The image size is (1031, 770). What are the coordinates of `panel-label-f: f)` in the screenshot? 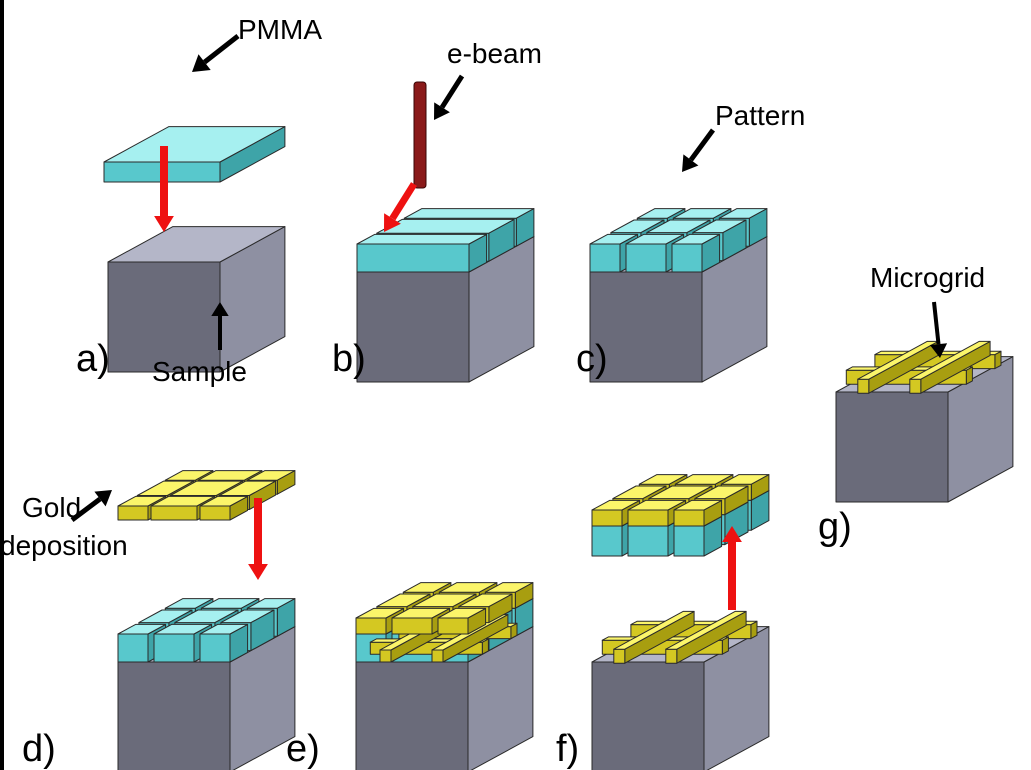 It's located at (568, 749).